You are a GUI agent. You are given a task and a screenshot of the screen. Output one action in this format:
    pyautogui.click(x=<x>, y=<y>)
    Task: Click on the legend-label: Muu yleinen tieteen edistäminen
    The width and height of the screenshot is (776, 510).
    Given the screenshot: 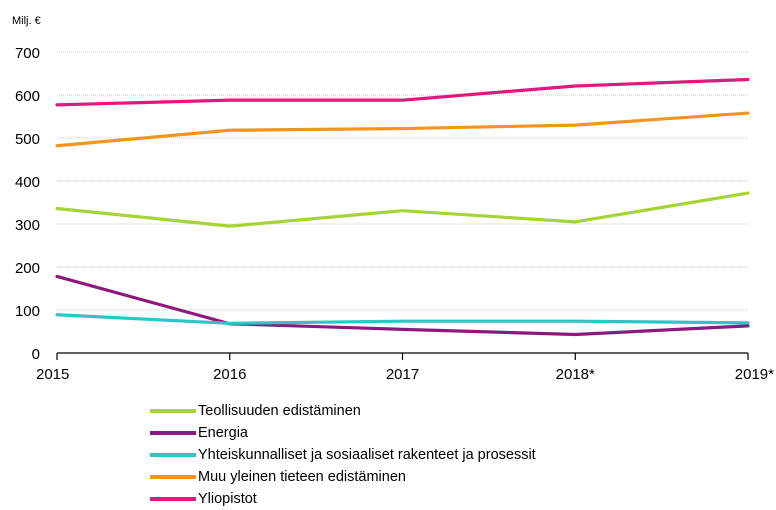 What is the action you would take?
    pyautogui.click(x=302, y=477)
    